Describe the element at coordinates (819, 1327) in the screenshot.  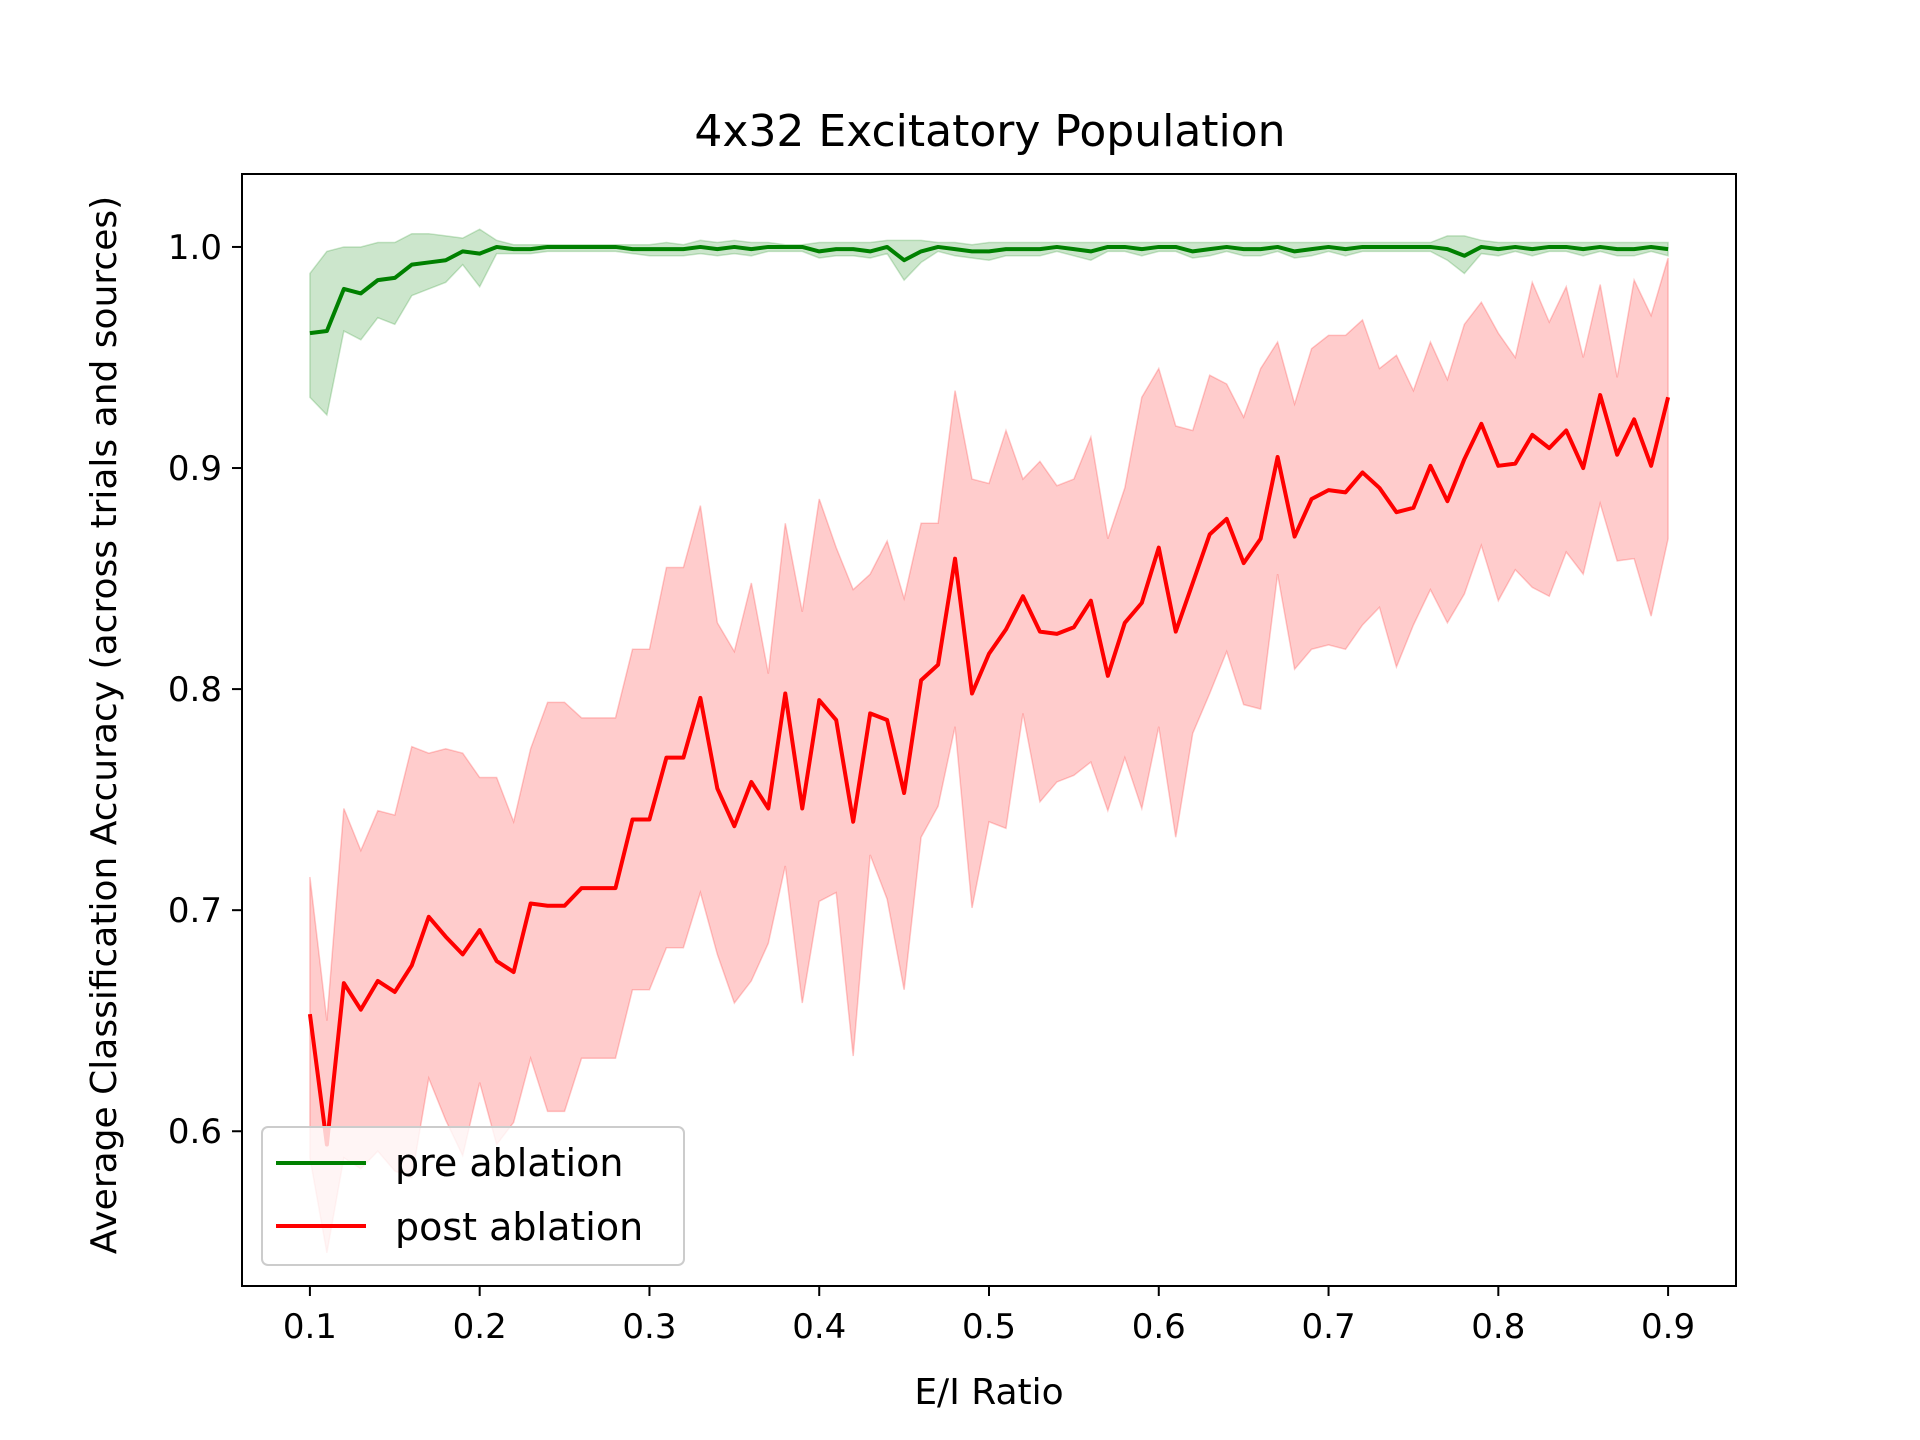
I see `x-tick-label: 0.4` at that location.